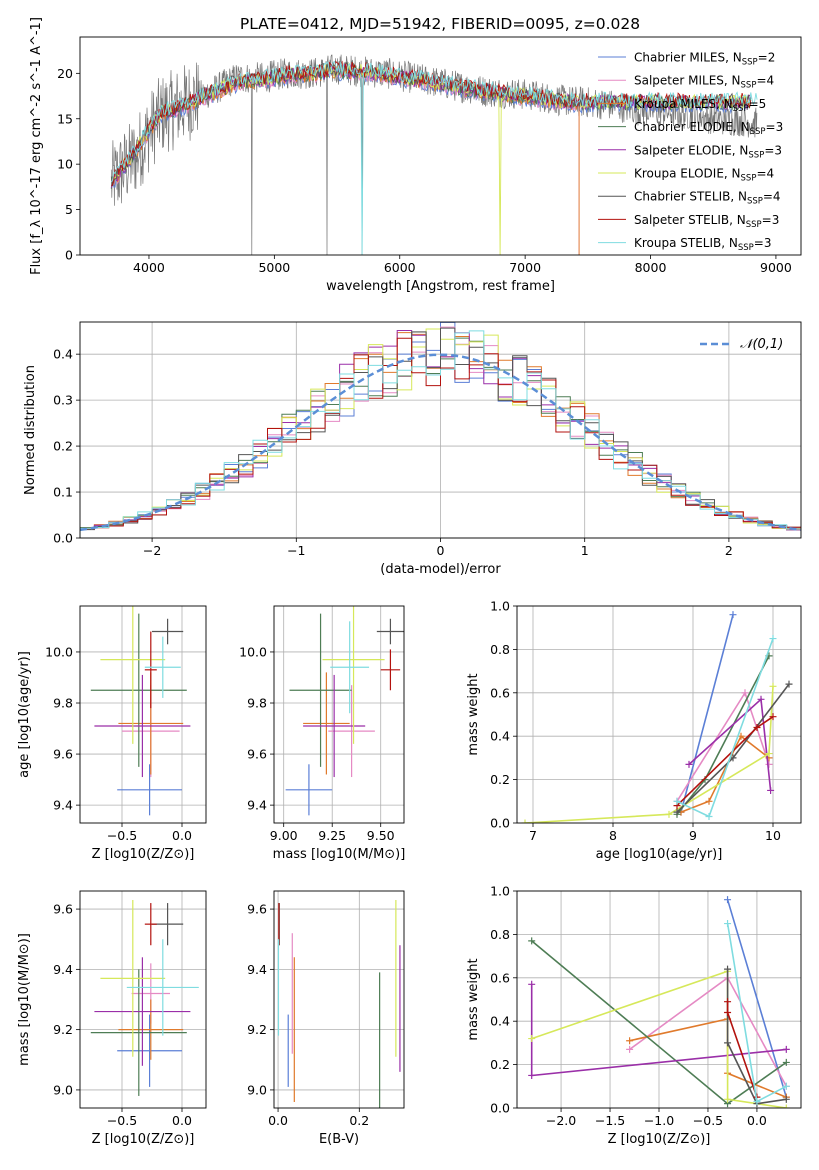 This screenshot has width=819, height=1170. I want to click on y-axis-label: Normed distribution, so click(30, 430).